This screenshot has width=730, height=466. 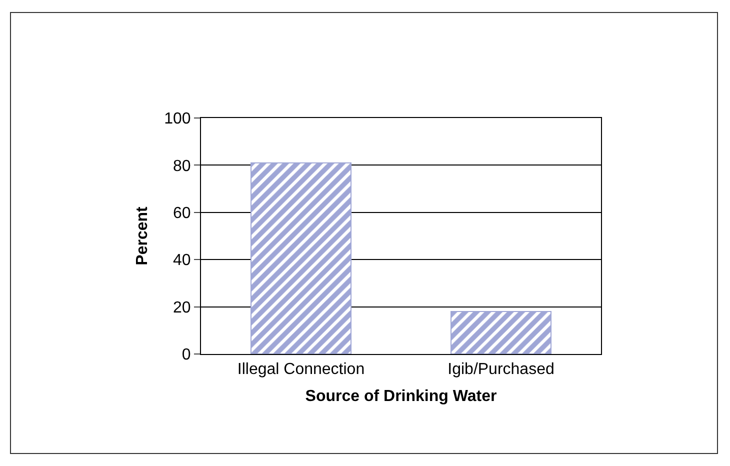 I want to click on x-tick-label: Illegal Connection, so click(x=301, y=369).